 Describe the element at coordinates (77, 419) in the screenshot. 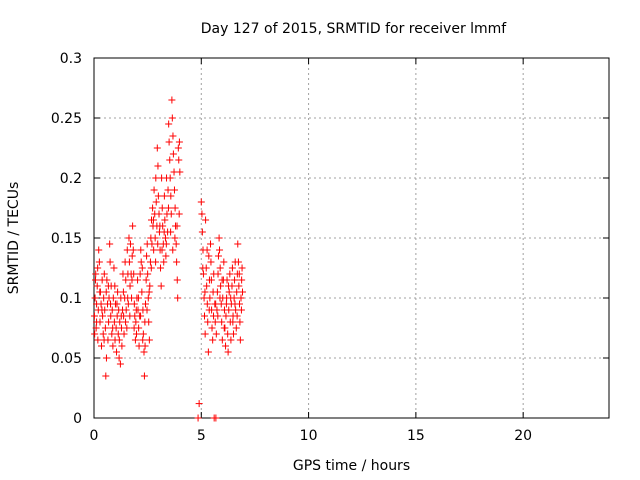

I see `y-tick-label: 0` at that location.